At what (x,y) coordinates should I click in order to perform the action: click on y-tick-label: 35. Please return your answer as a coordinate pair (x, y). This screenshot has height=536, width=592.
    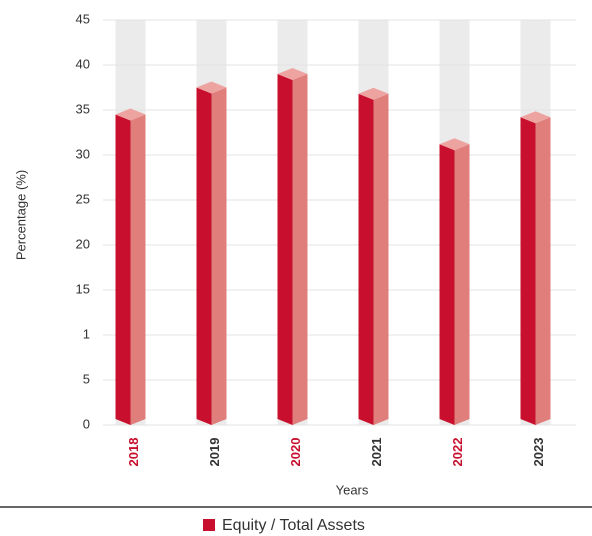
    Looking at the image, I should click on (83, 108).